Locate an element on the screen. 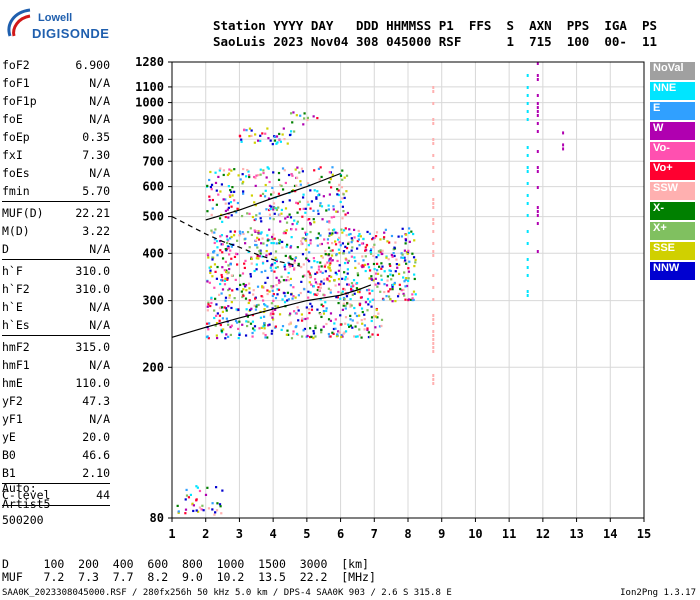 Image resolution: width=700 pixels, height=600 pixels. param-row: yF1 N/A is located at coordinates (56, 419).